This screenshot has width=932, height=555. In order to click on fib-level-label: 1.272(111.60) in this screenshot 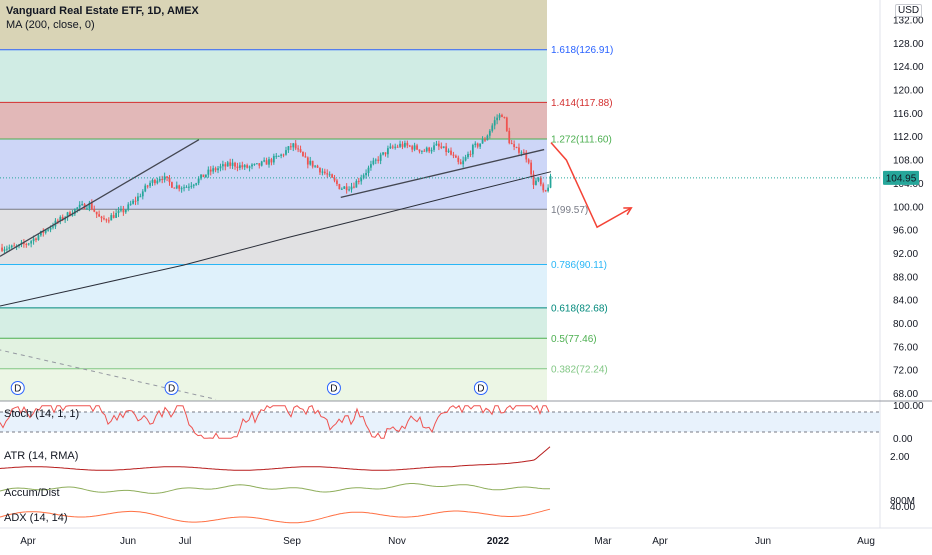, I will do `click(581, 140)`.